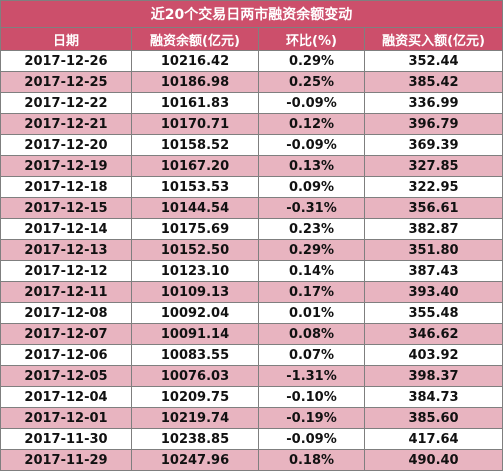 The height and width of the screenshot is (471, 503). What do you see at coordinates (195, 124) in the screenshot?
I see `cell-financing-balance: 10170.71` at bounding box center [195, 124].